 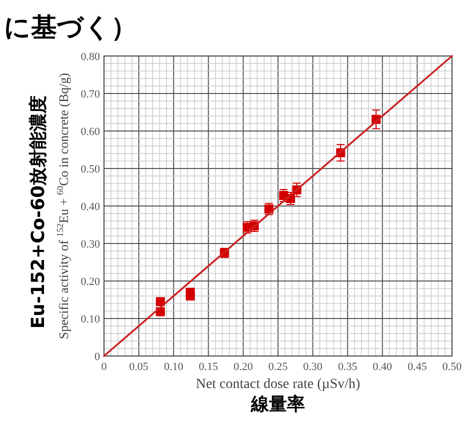 What do you see at coordinates (90, 57) in the screenshot?
I see `y-tick-label: 0.80` at bounding box center [90, 57].